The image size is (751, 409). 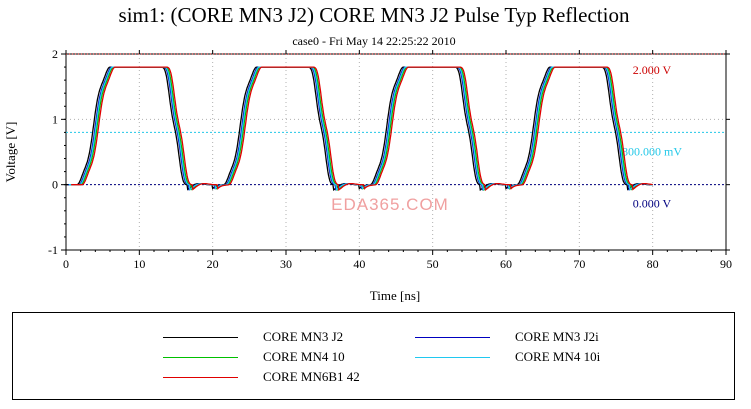 What do you see at coordinates (652, 151) in the screenshot?
I see `reference-label: 800.000 mV` at bounding box center [652, 151].